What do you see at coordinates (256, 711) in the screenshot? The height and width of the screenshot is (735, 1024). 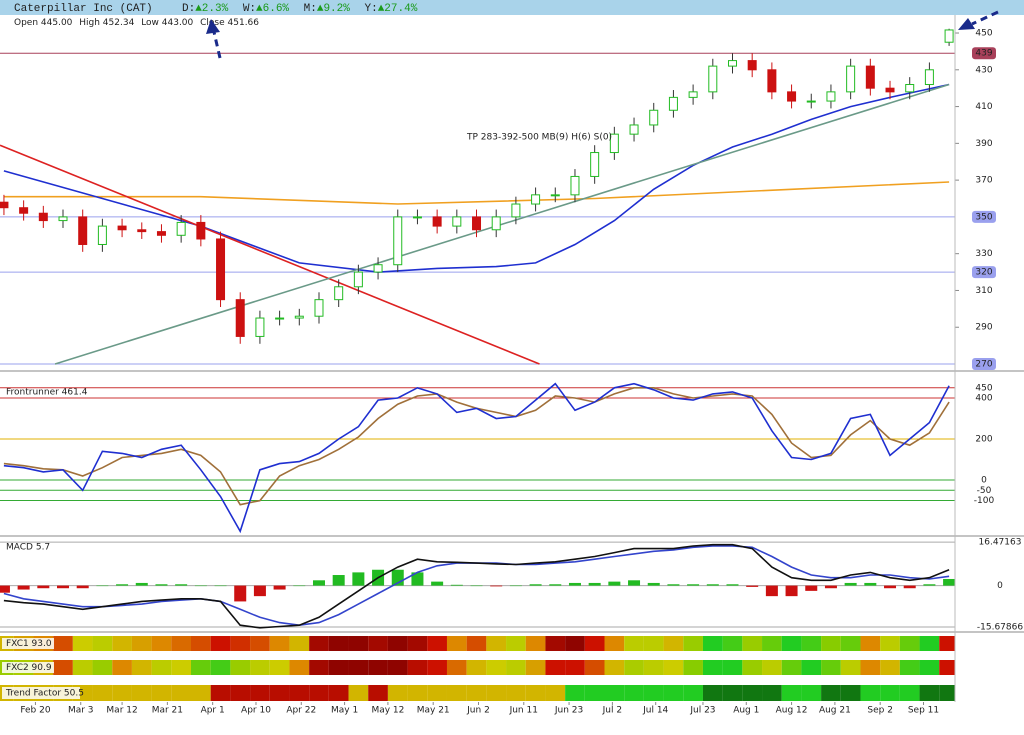 I see `x-tick-label: Apr 10` at bounding box center [256, 711].